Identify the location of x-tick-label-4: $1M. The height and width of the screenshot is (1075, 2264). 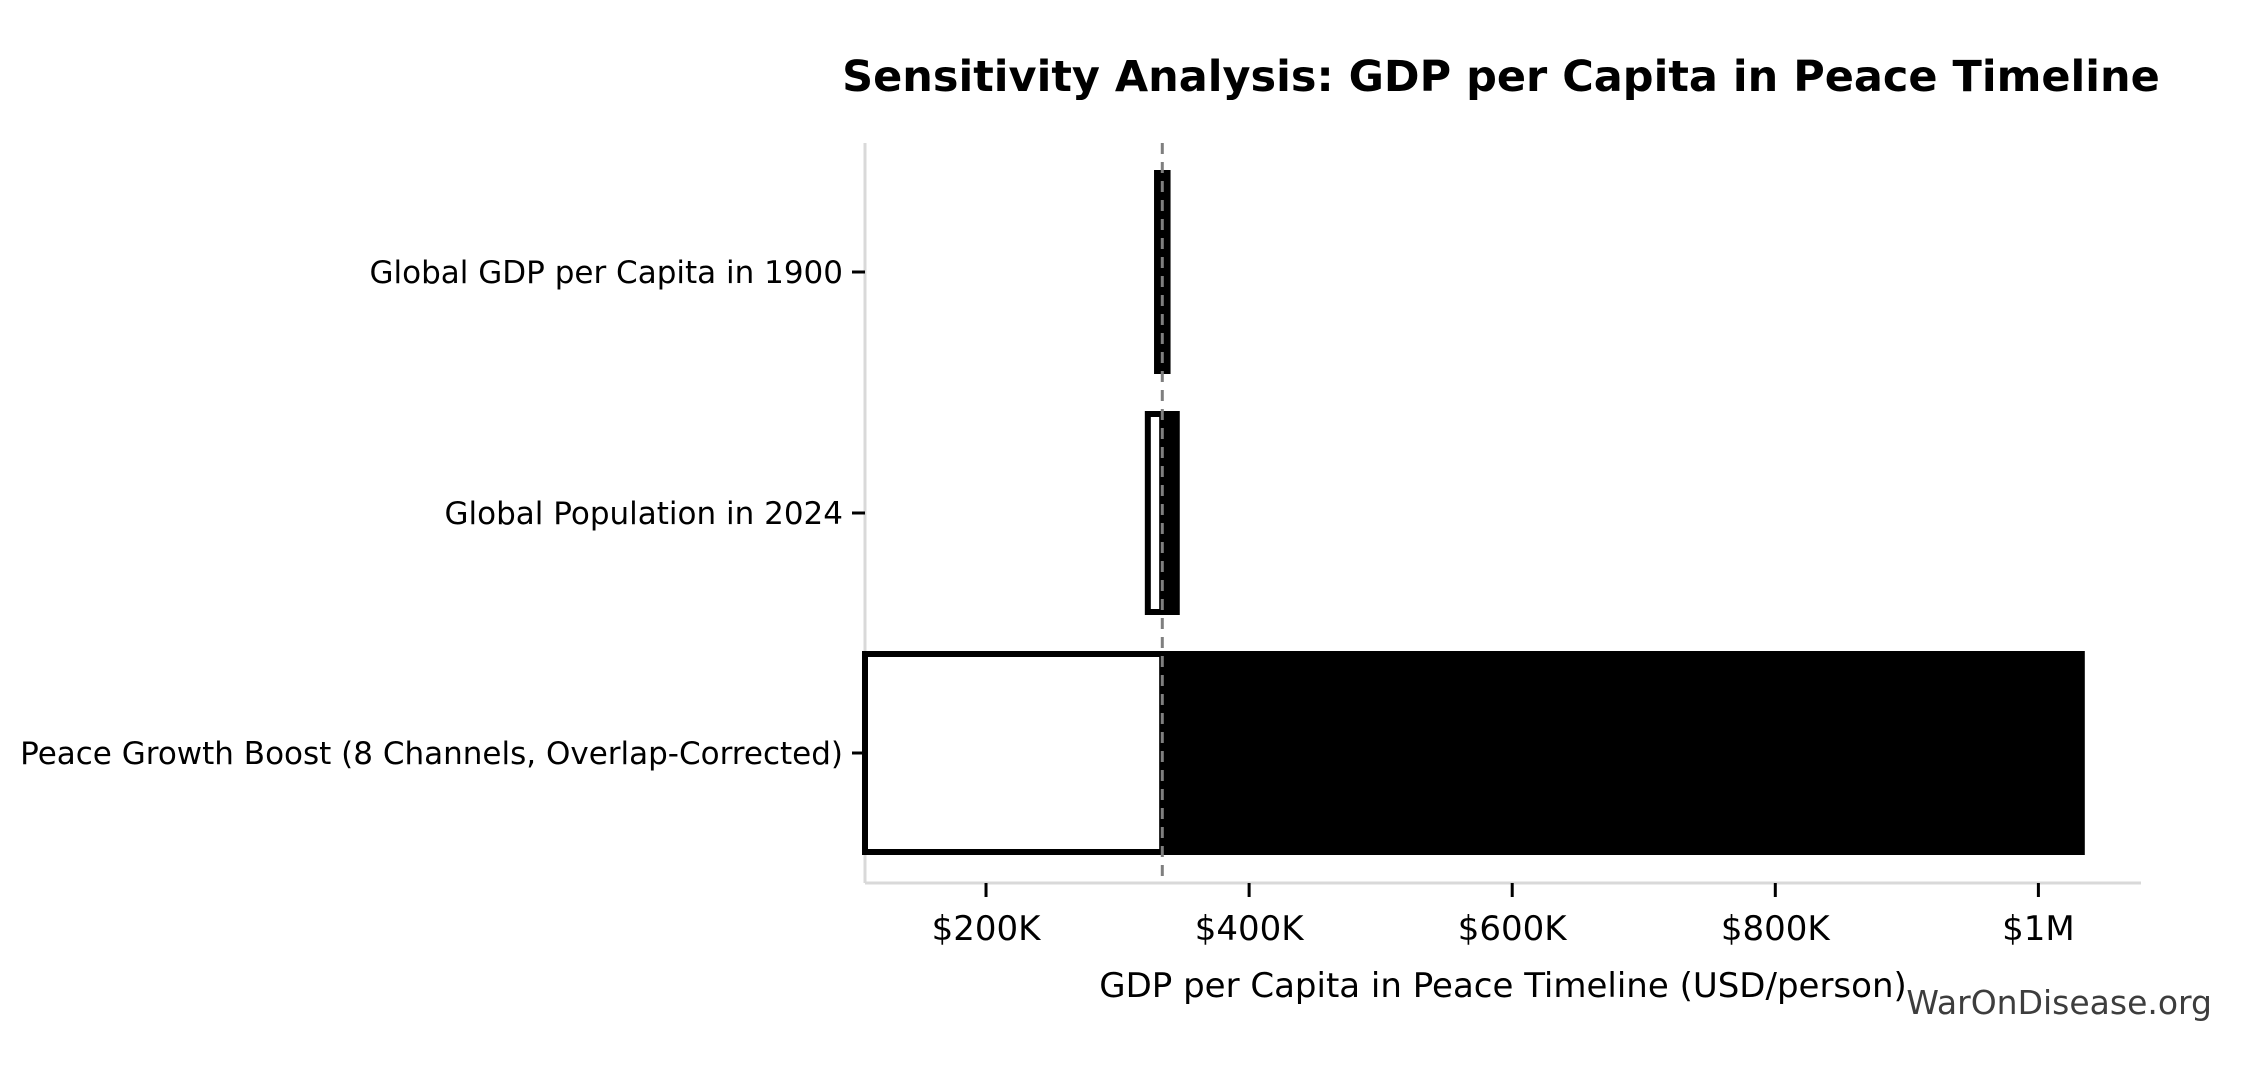
(2038, 929).